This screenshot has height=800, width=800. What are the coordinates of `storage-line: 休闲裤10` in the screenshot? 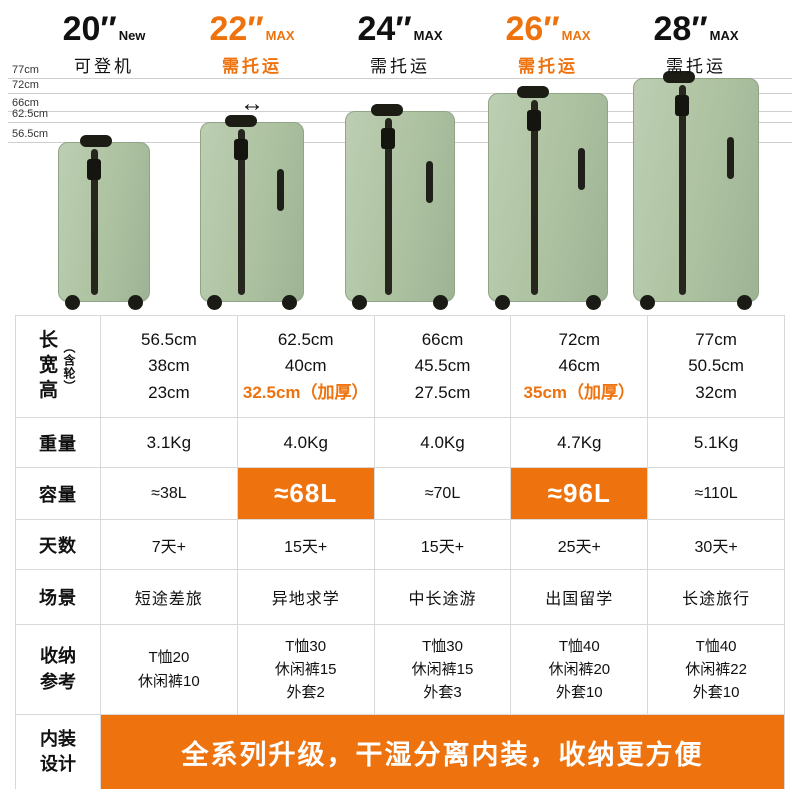 It's located at (169, 681).